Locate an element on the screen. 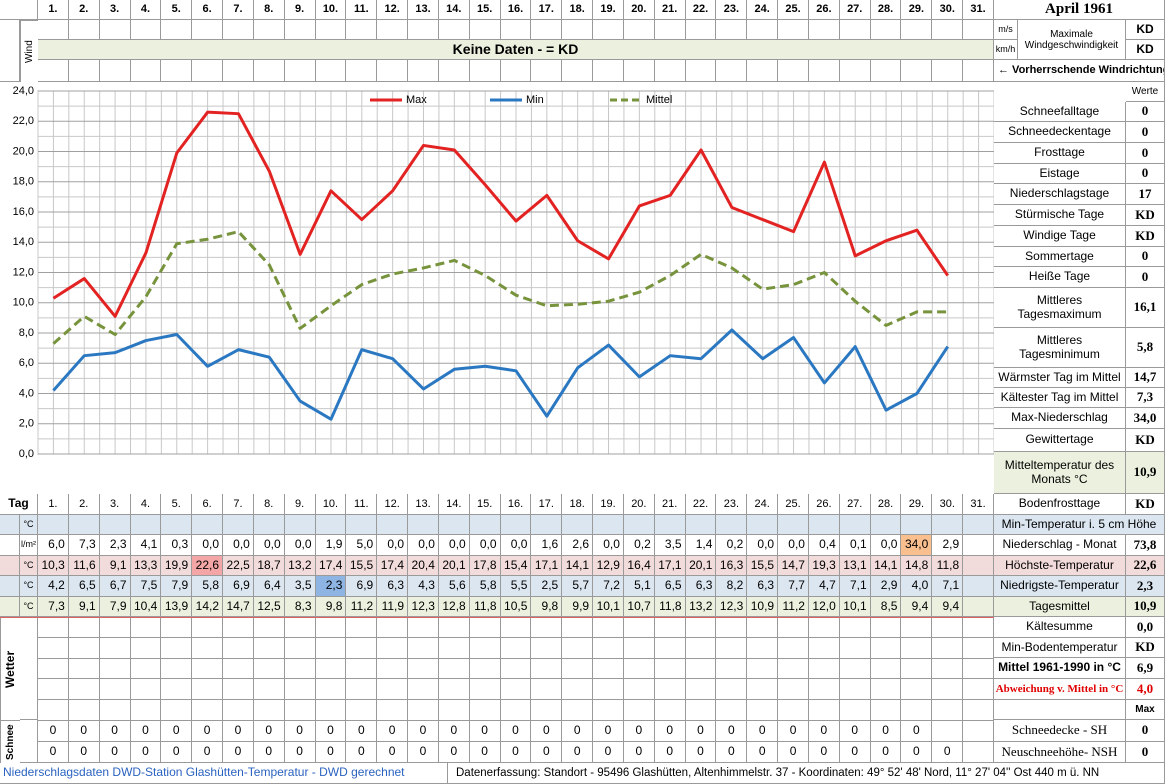 The width and height of the screenshot is (1165, 784). day-label: 25. is located at coordinates (793, 504).